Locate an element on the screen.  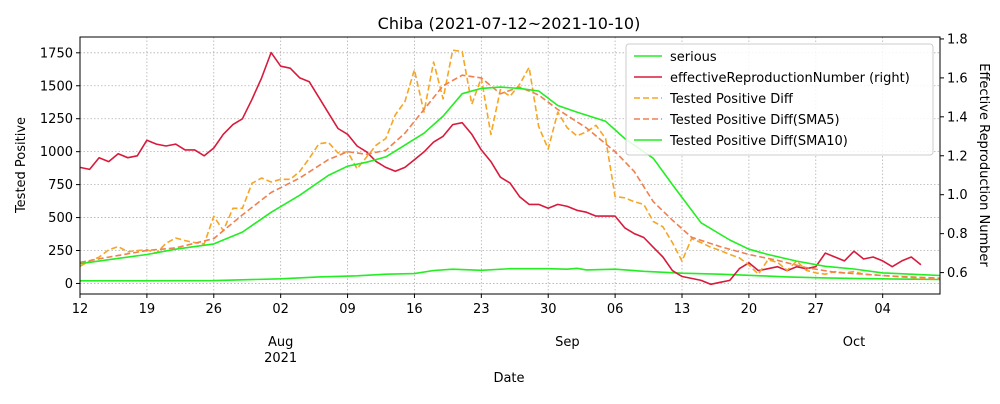
x-tick-label: 02 is located at coordinates (280, 309).